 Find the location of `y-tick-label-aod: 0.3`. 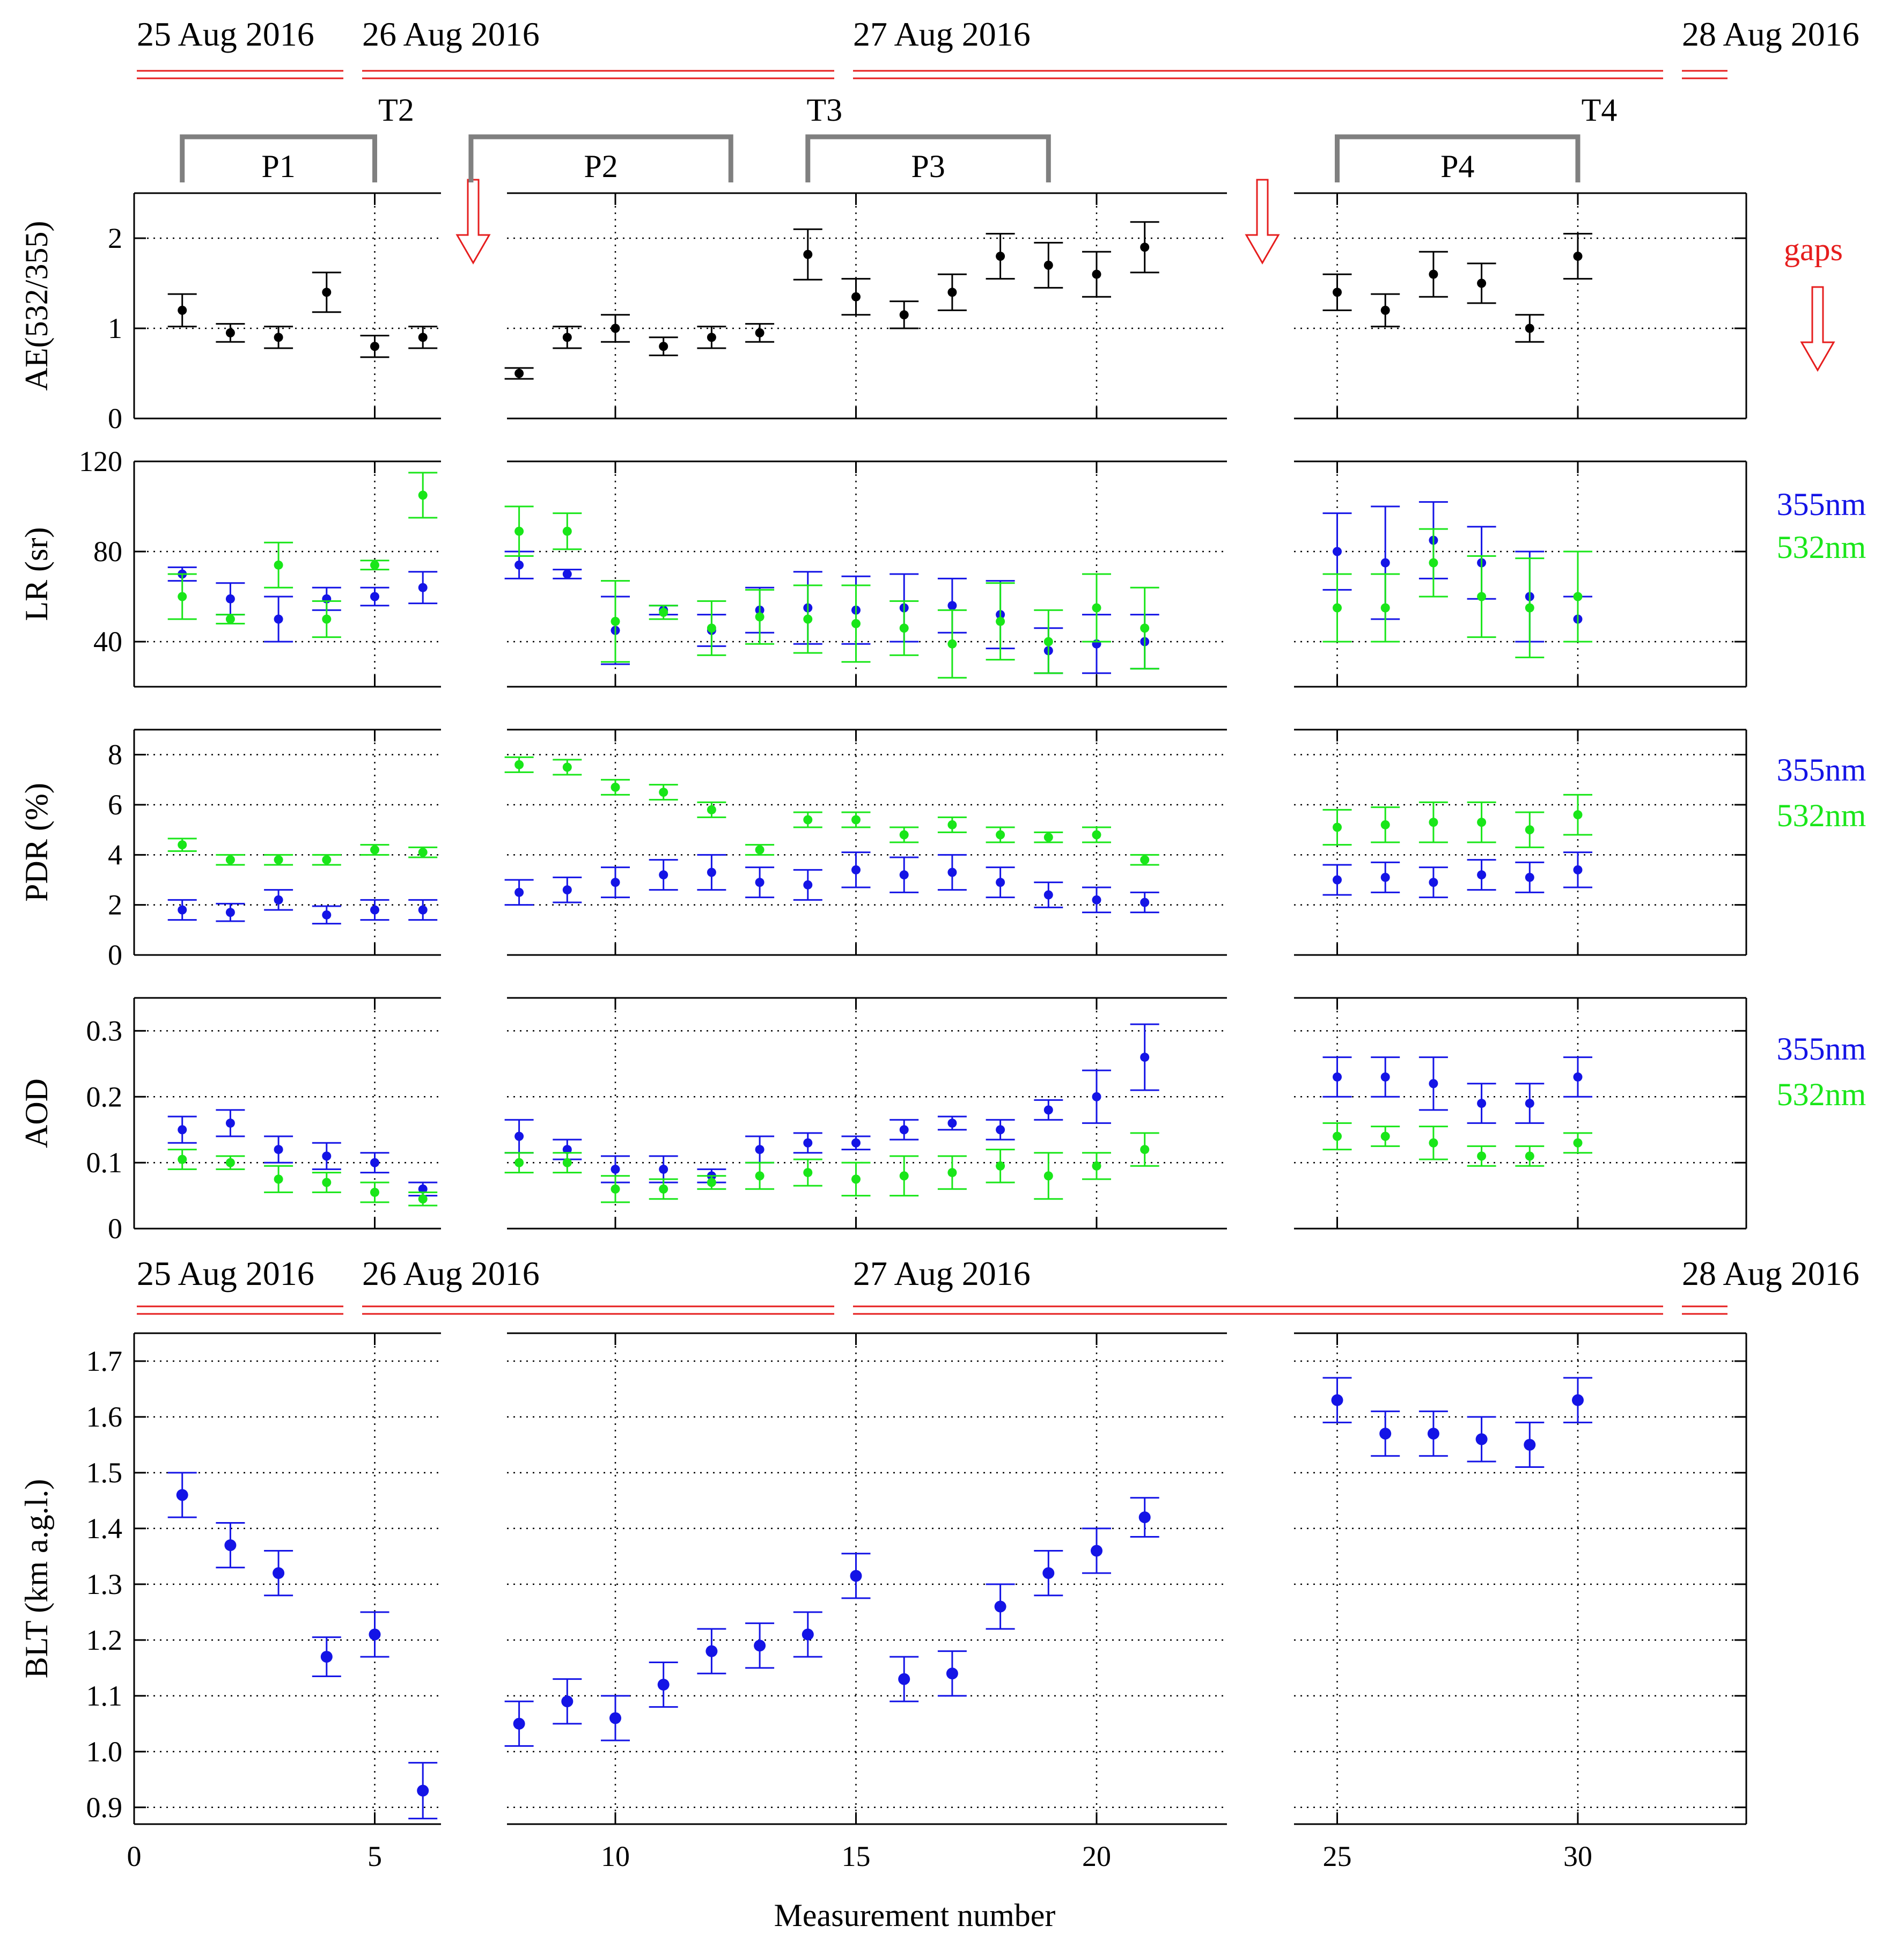

y-tick-label-aod: 0.3 is located at coordinates (104, 1031).